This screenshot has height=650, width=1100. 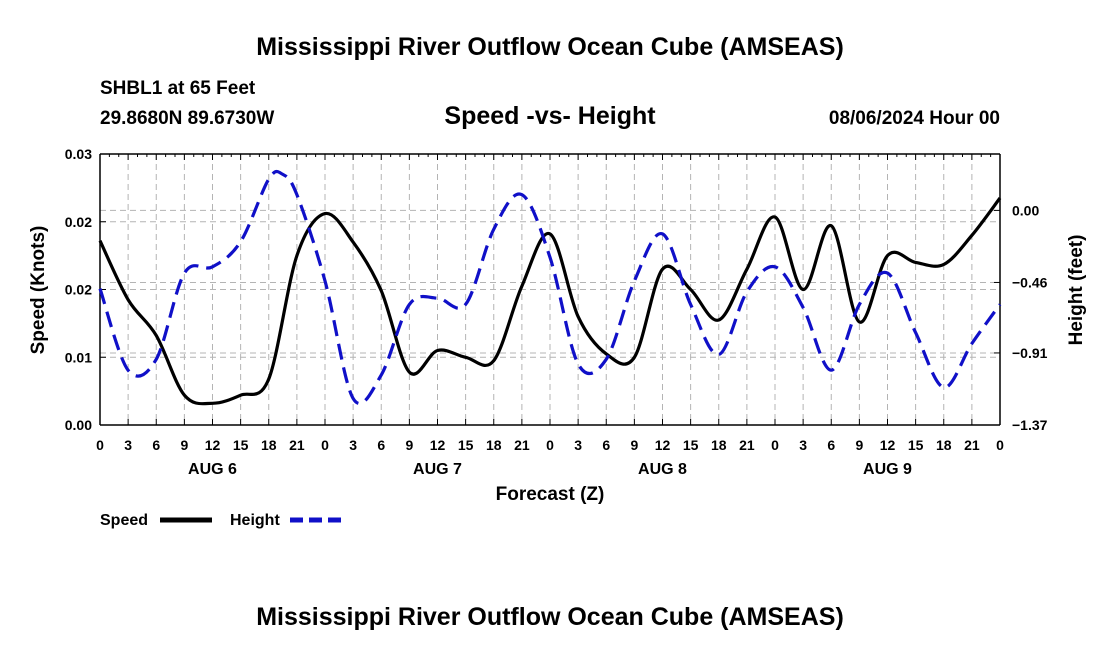 What do you see at coordinates (662, 469) in the screenshot?
I see `day-label: AUG 8` at bounding box center [662, 469].